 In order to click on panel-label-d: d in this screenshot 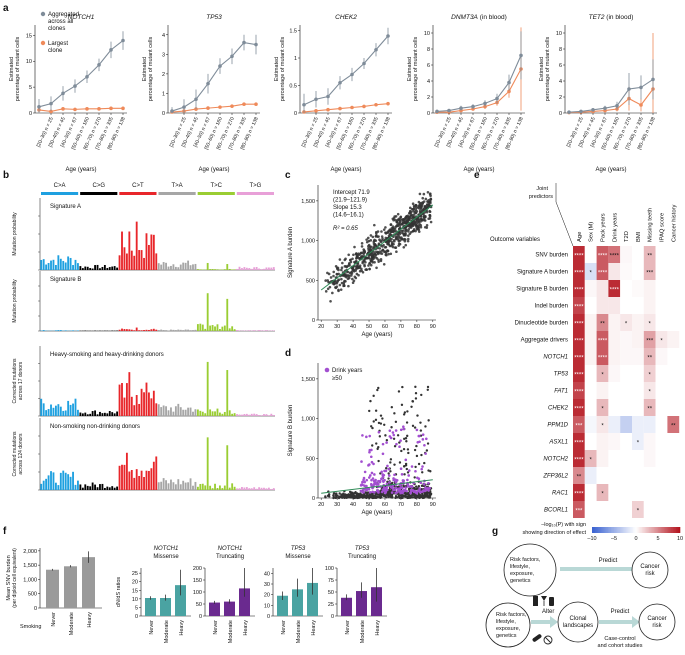, I will do `click(288, 353)`.